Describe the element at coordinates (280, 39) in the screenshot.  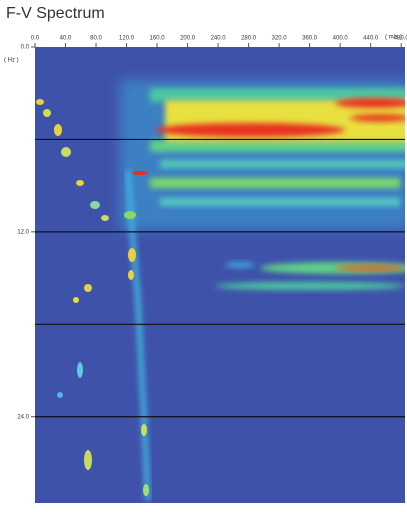
I see `x-tick-label: 320.0` at that location.